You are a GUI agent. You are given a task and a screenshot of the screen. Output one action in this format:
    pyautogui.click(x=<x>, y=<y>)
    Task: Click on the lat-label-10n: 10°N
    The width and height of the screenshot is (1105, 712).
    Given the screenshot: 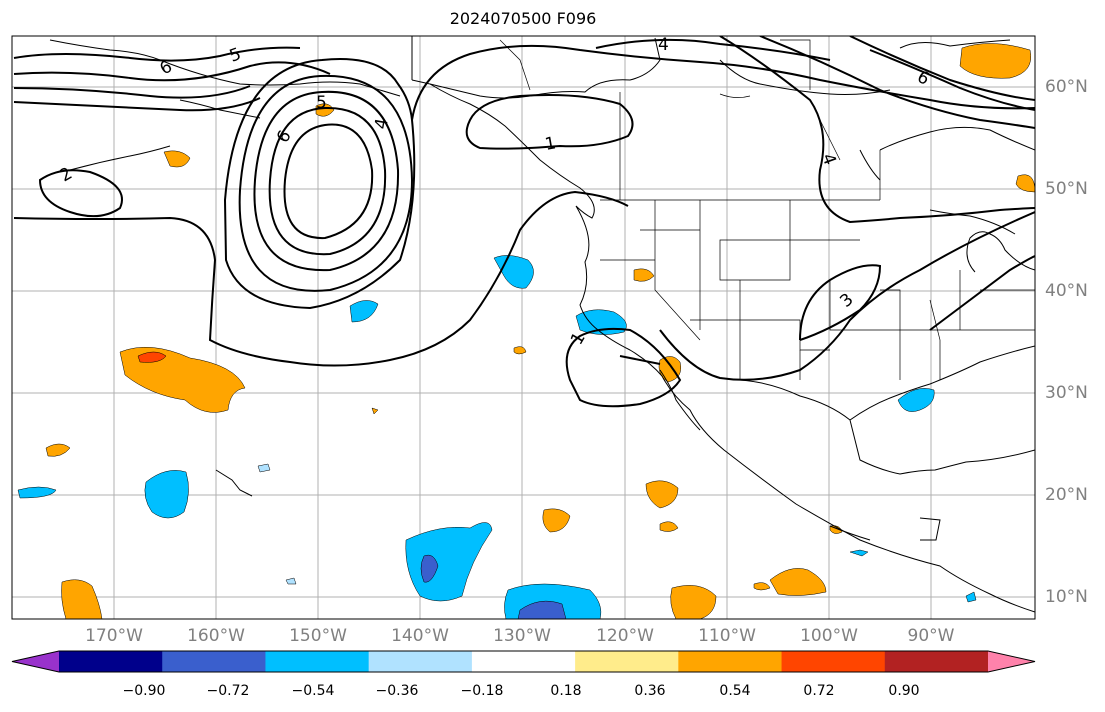 What is the action you would take?
    pyautogui.click(x=1066, y=597)
    